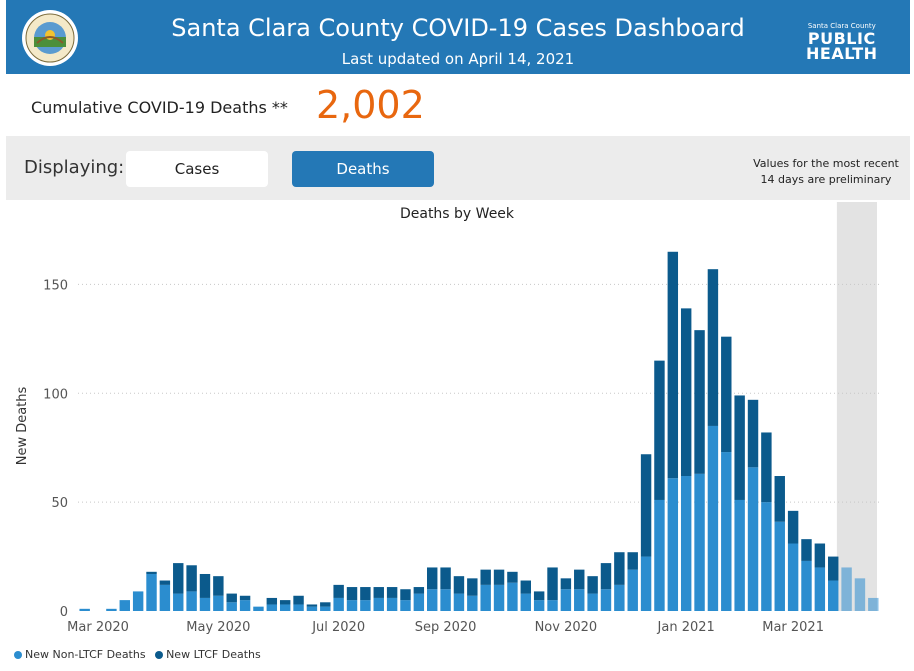  What do you see at coordinates (208, 654) in the screenshot?
I see `legend-item-ltcf: New LTCF Deaths` at bounding box center [208, 654].